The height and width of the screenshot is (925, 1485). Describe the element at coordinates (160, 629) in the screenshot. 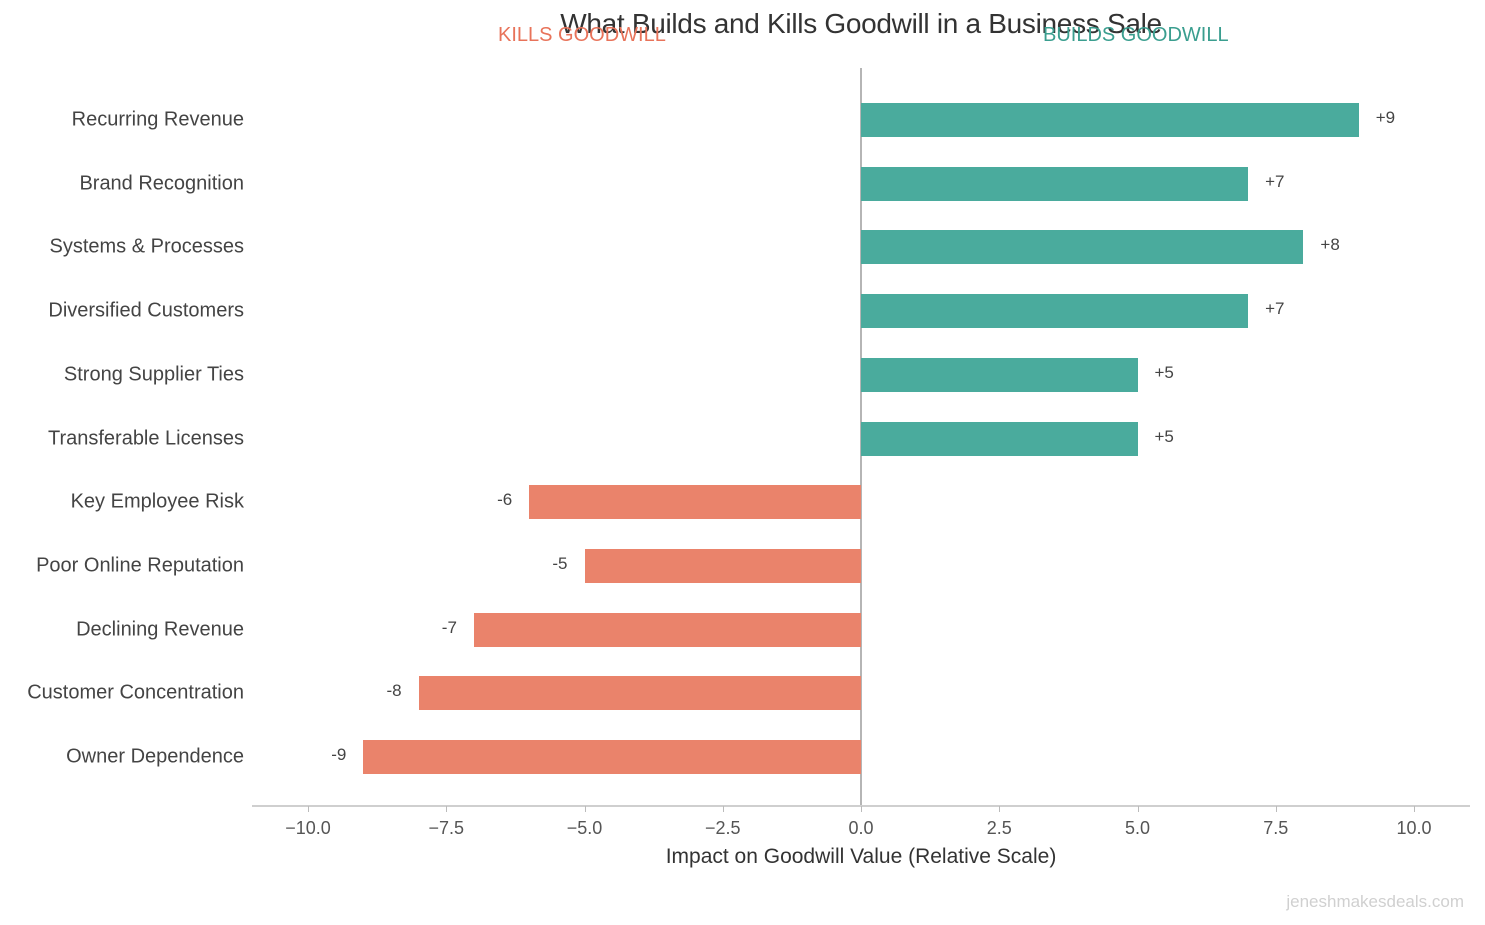

I see `category-label: Declining Revenue` at that location.